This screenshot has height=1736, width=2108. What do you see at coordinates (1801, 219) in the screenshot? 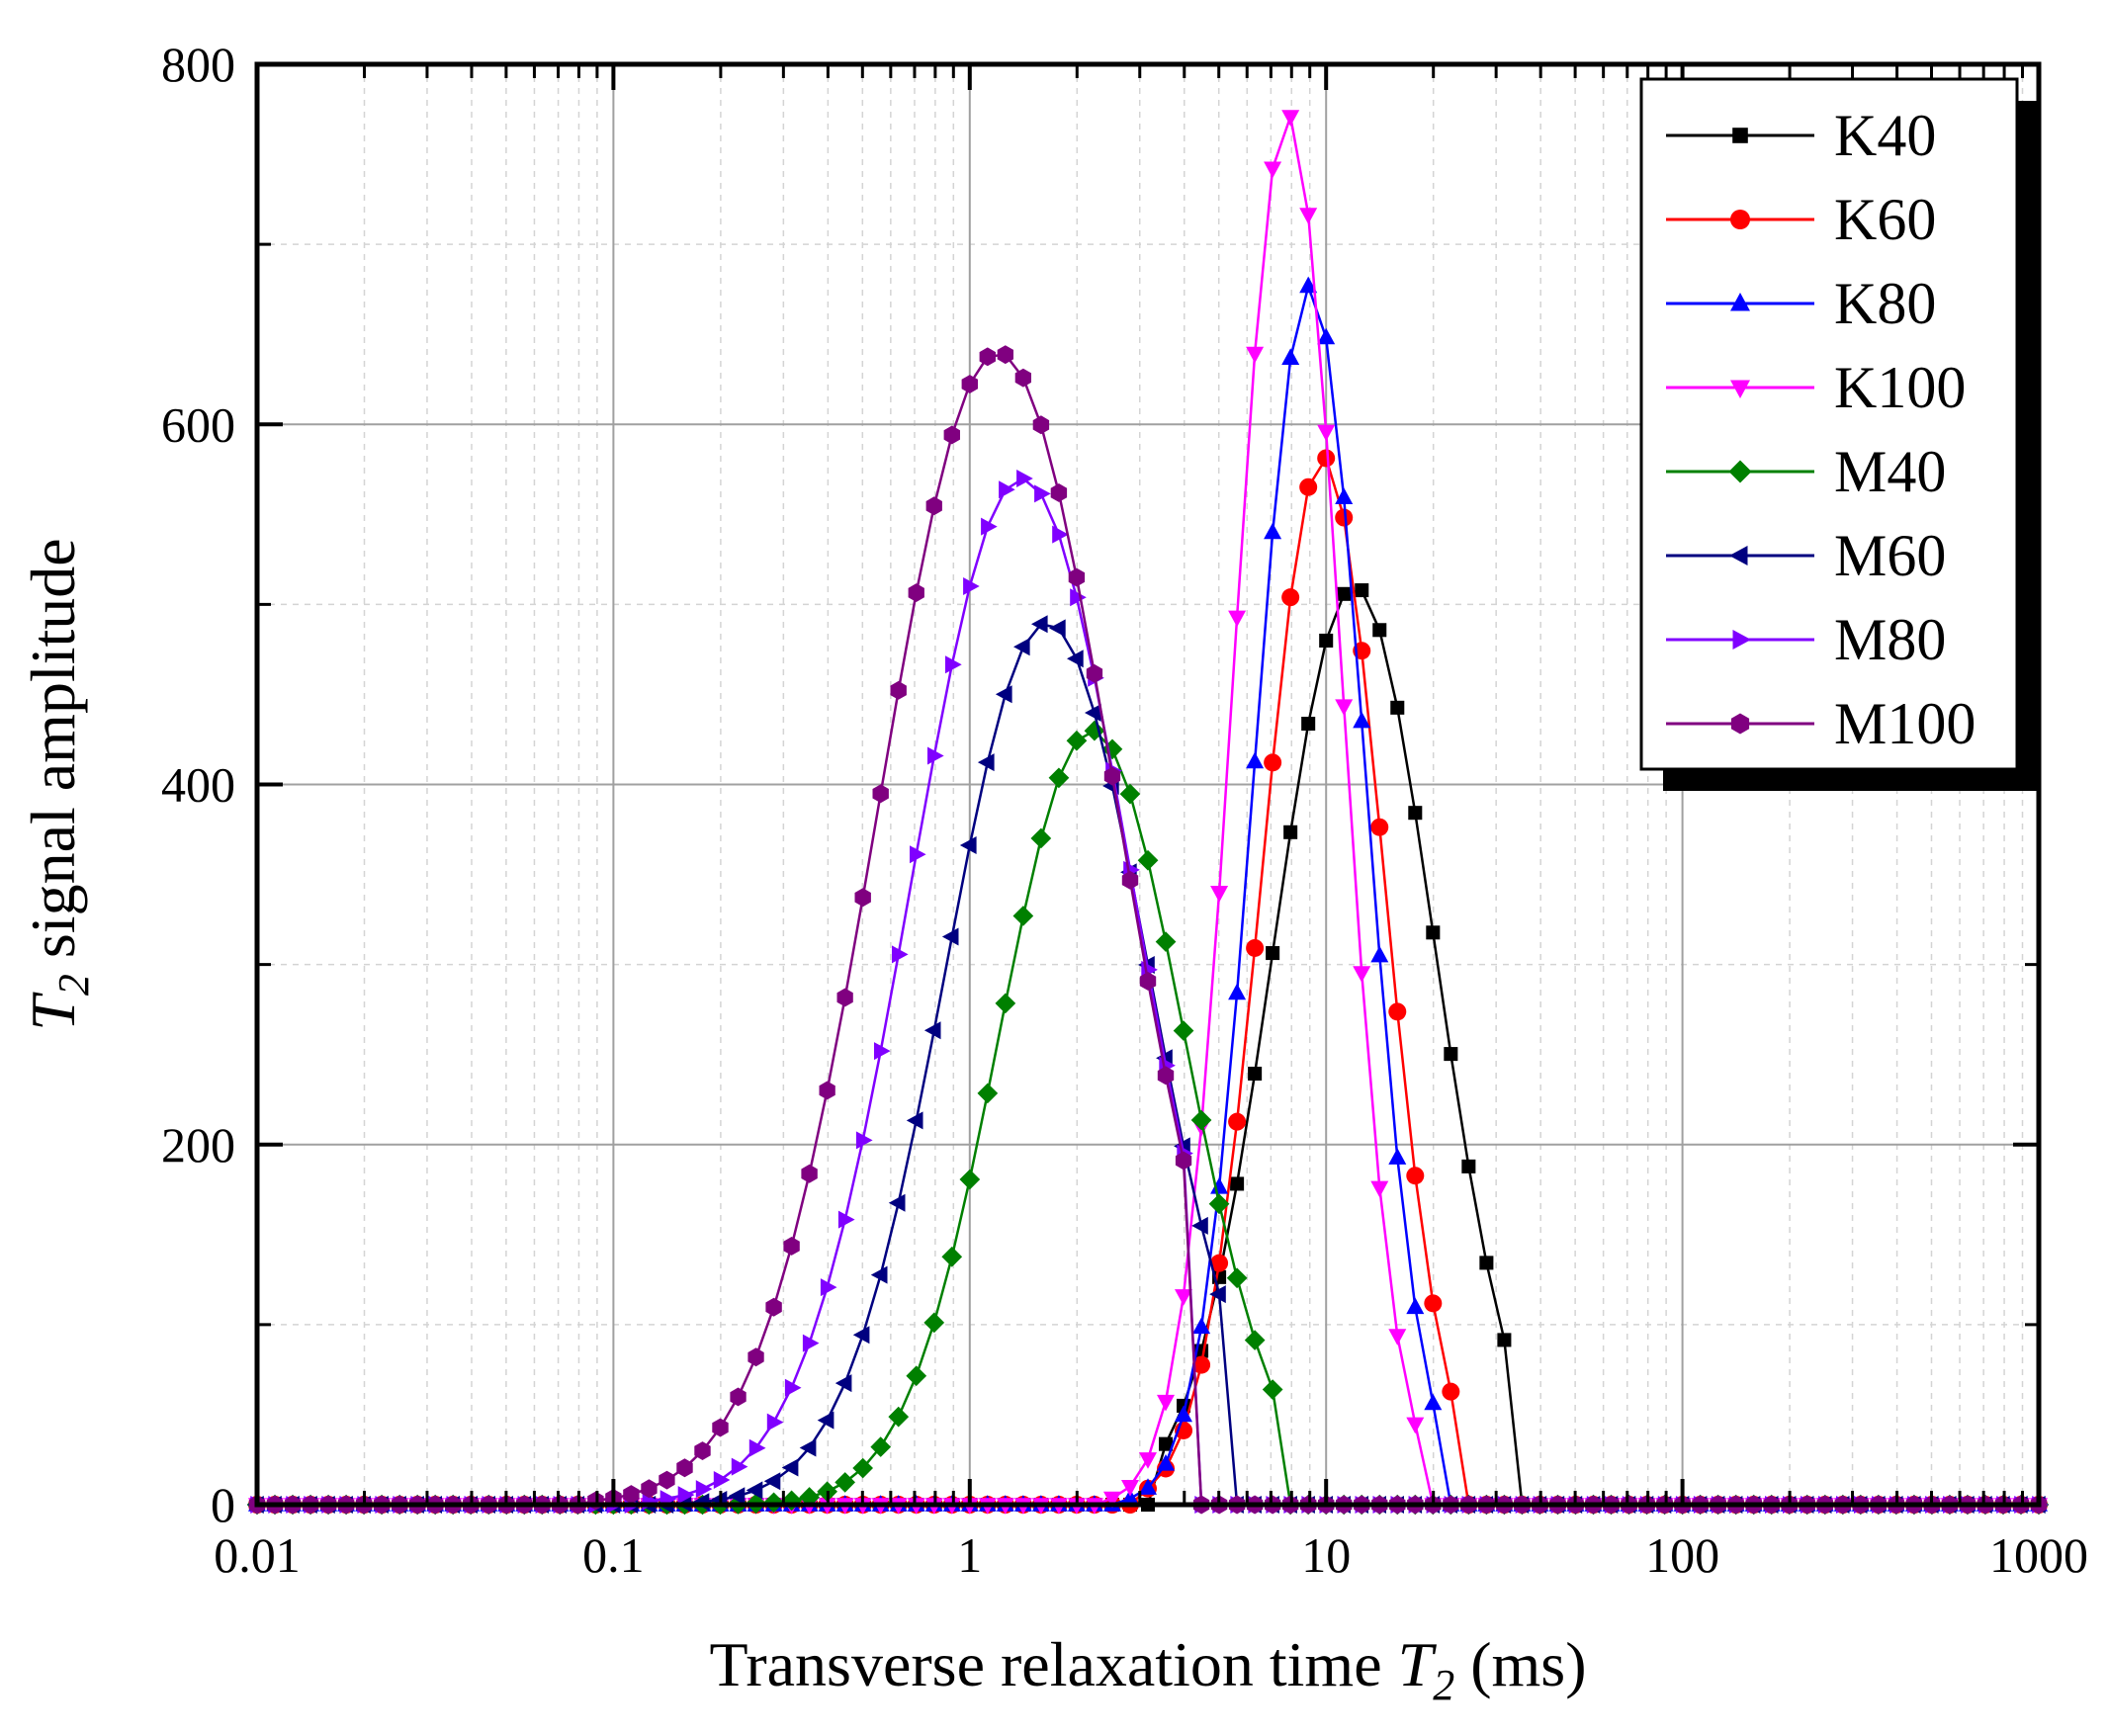
I see `legend-item-k60: K60` at bounding box center [1801, 219].